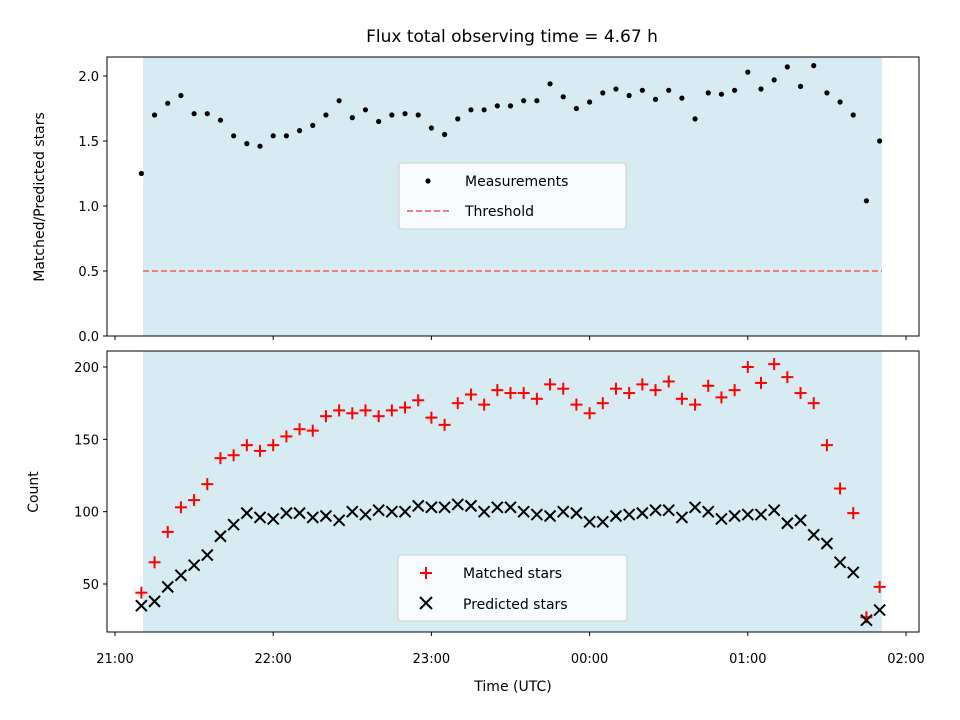 Image resolution: width=960 pixels, height=720 pixels. What do you see at coordinates (92, 207) in the screenshot?
I see `top-y-ticks: 0.0 0.5 1.0 1.5 2.0` at bounding box center [92, 207].